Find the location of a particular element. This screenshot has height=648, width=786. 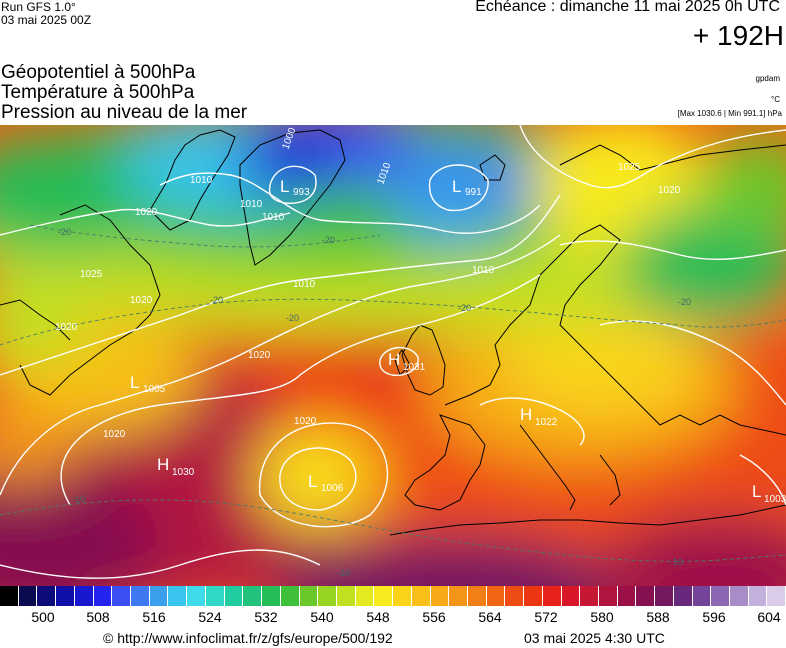

scale-label: 556 is located at coordinates (434, 617).